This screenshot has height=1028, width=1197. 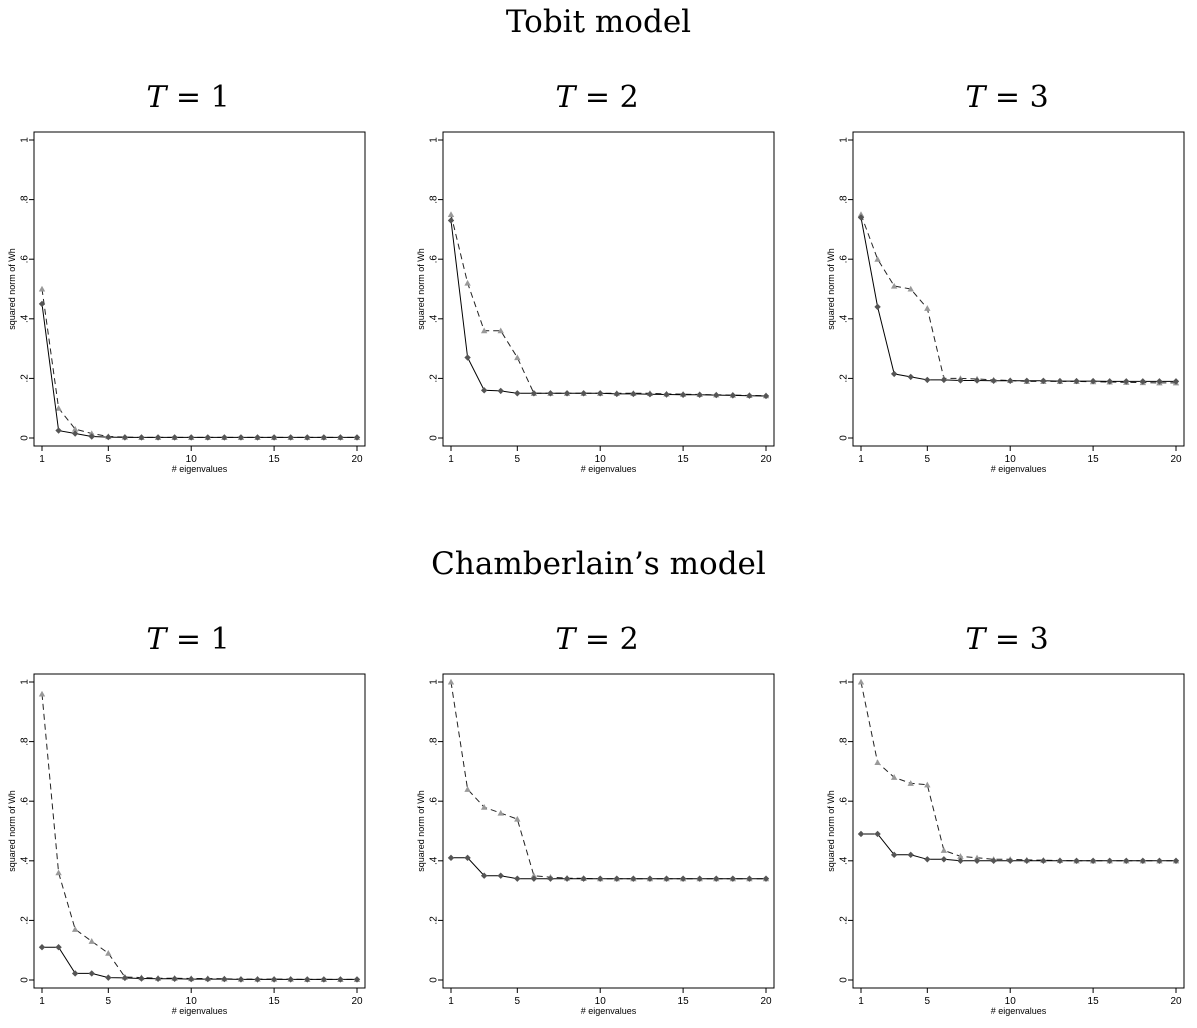 What do you see at coordinates (597, 639) in the screenshot?
I see `panel-title: T = 2` at bounding box center [597, 639].